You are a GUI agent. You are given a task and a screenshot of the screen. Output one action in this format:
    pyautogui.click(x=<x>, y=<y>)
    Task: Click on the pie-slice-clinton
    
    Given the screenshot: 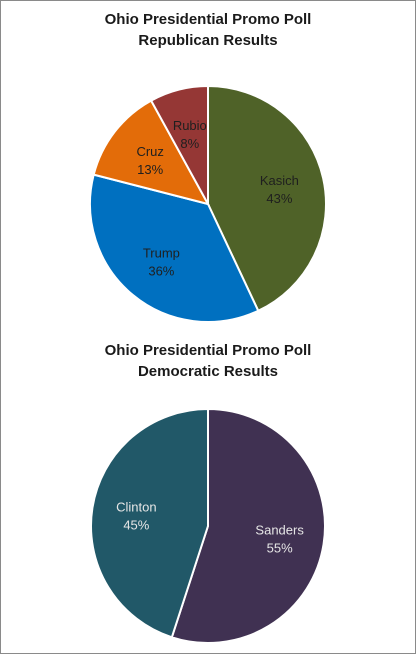 What is the action you would take?
    pyautogui.click(x=149, y=523)
    